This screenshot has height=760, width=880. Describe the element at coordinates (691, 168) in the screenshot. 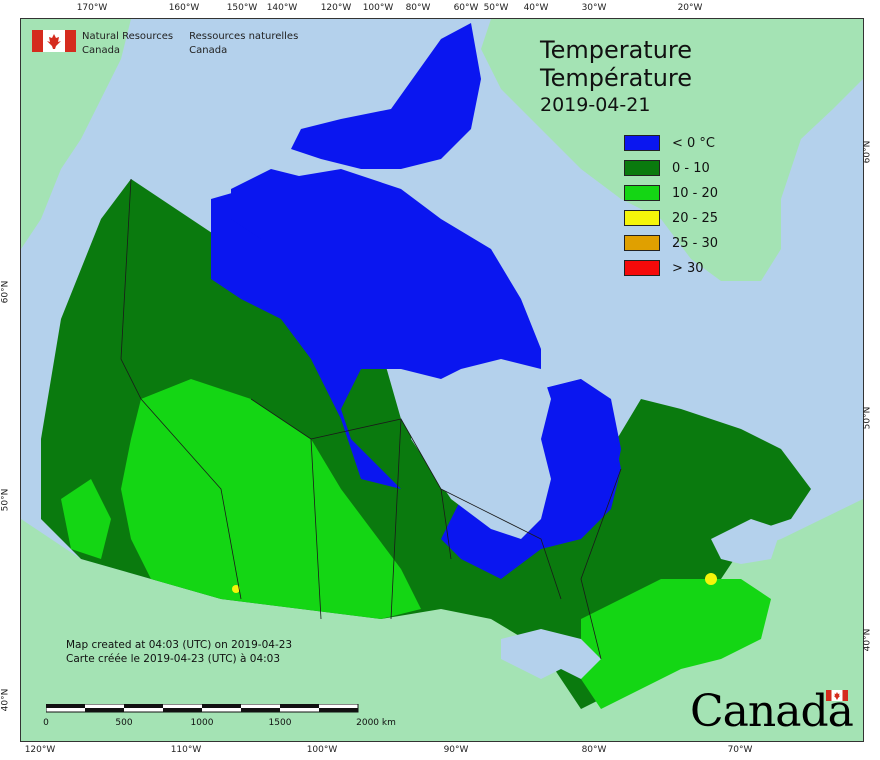

I see `legend-label: 0 - 10` at that location.